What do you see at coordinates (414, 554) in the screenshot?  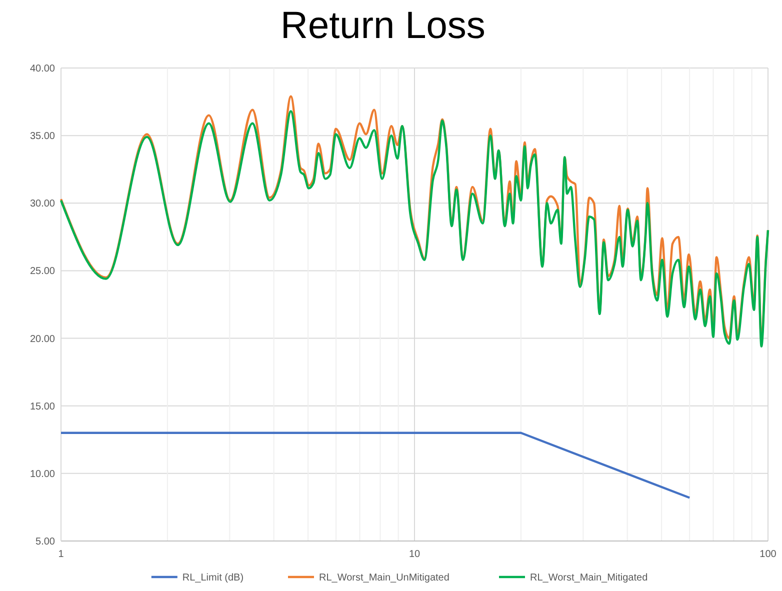 I see `x-tick-label: 10` at bounding box center [414, 554].